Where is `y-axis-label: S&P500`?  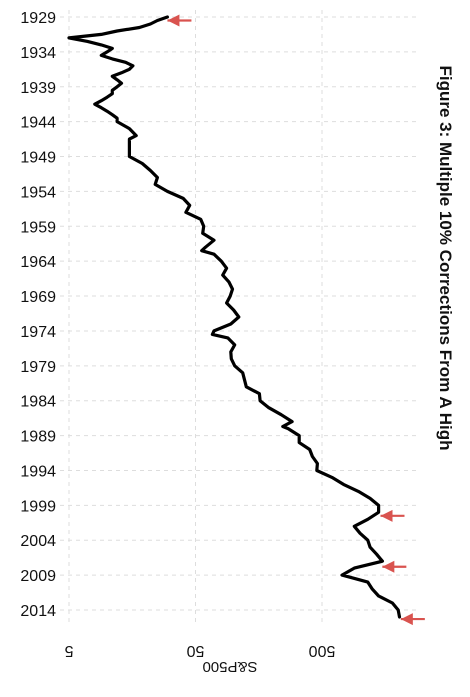
y-axis-label: S&P500 is located at coordinates (229, 666).